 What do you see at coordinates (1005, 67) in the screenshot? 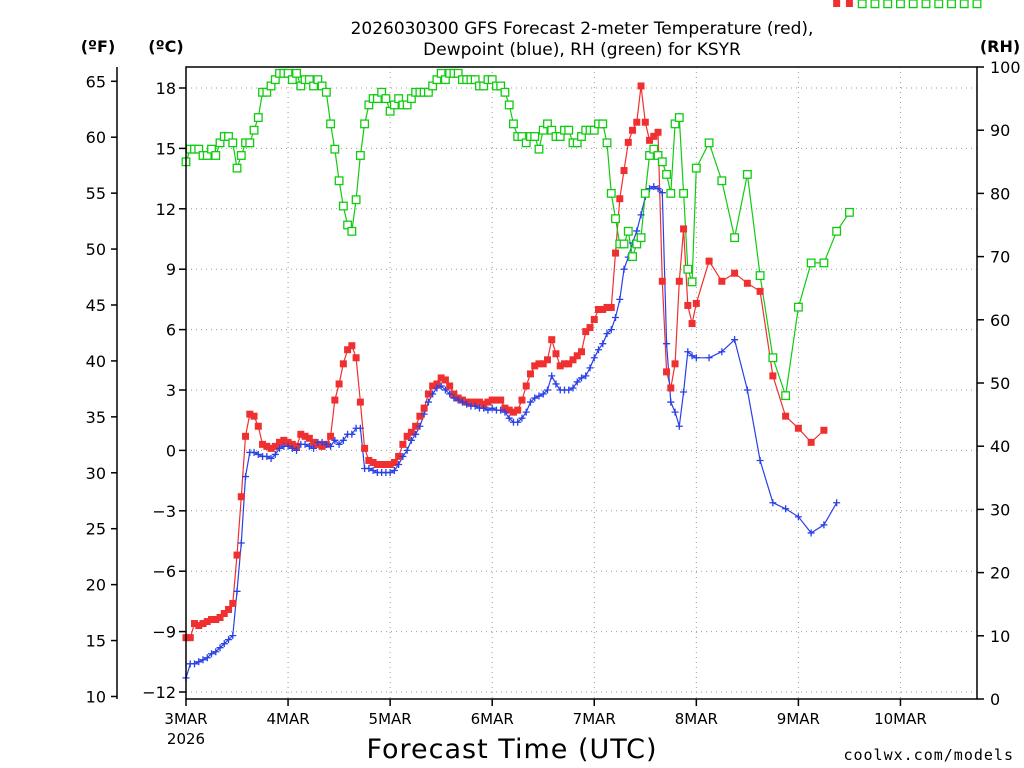
I see `rh-tick-label: 100` at bounding box center [1005, 67].